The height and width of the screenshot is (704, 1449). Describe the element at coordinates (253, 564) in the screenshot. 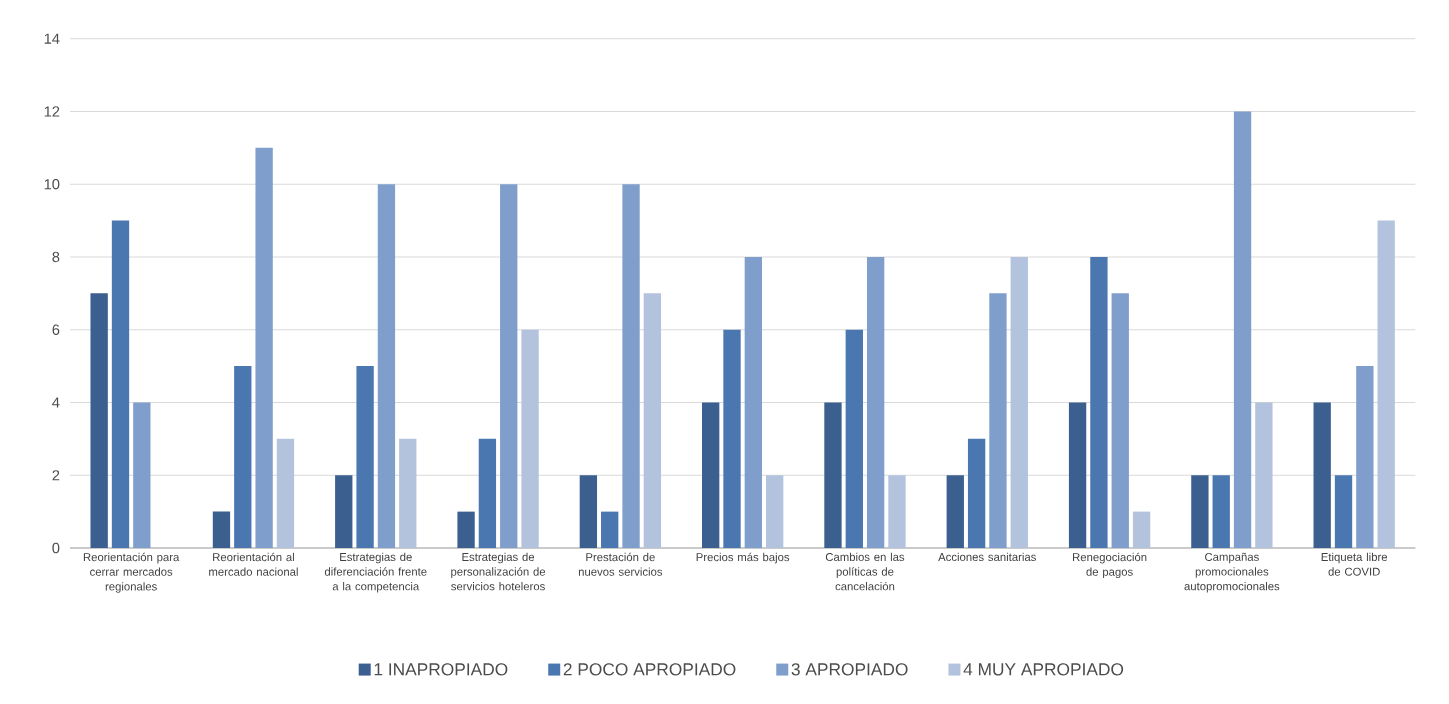

I see `x-tick-label: Reorientación al mercado nacional` at that location.